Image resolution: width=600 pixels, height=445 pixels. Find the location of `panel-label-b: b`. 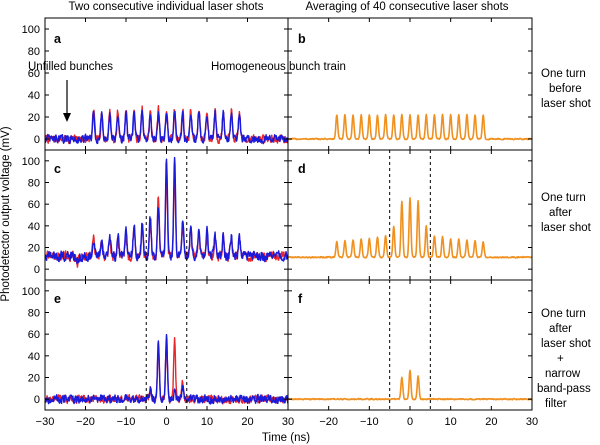

panel-label-b: b is located at coordinates (302, 39).